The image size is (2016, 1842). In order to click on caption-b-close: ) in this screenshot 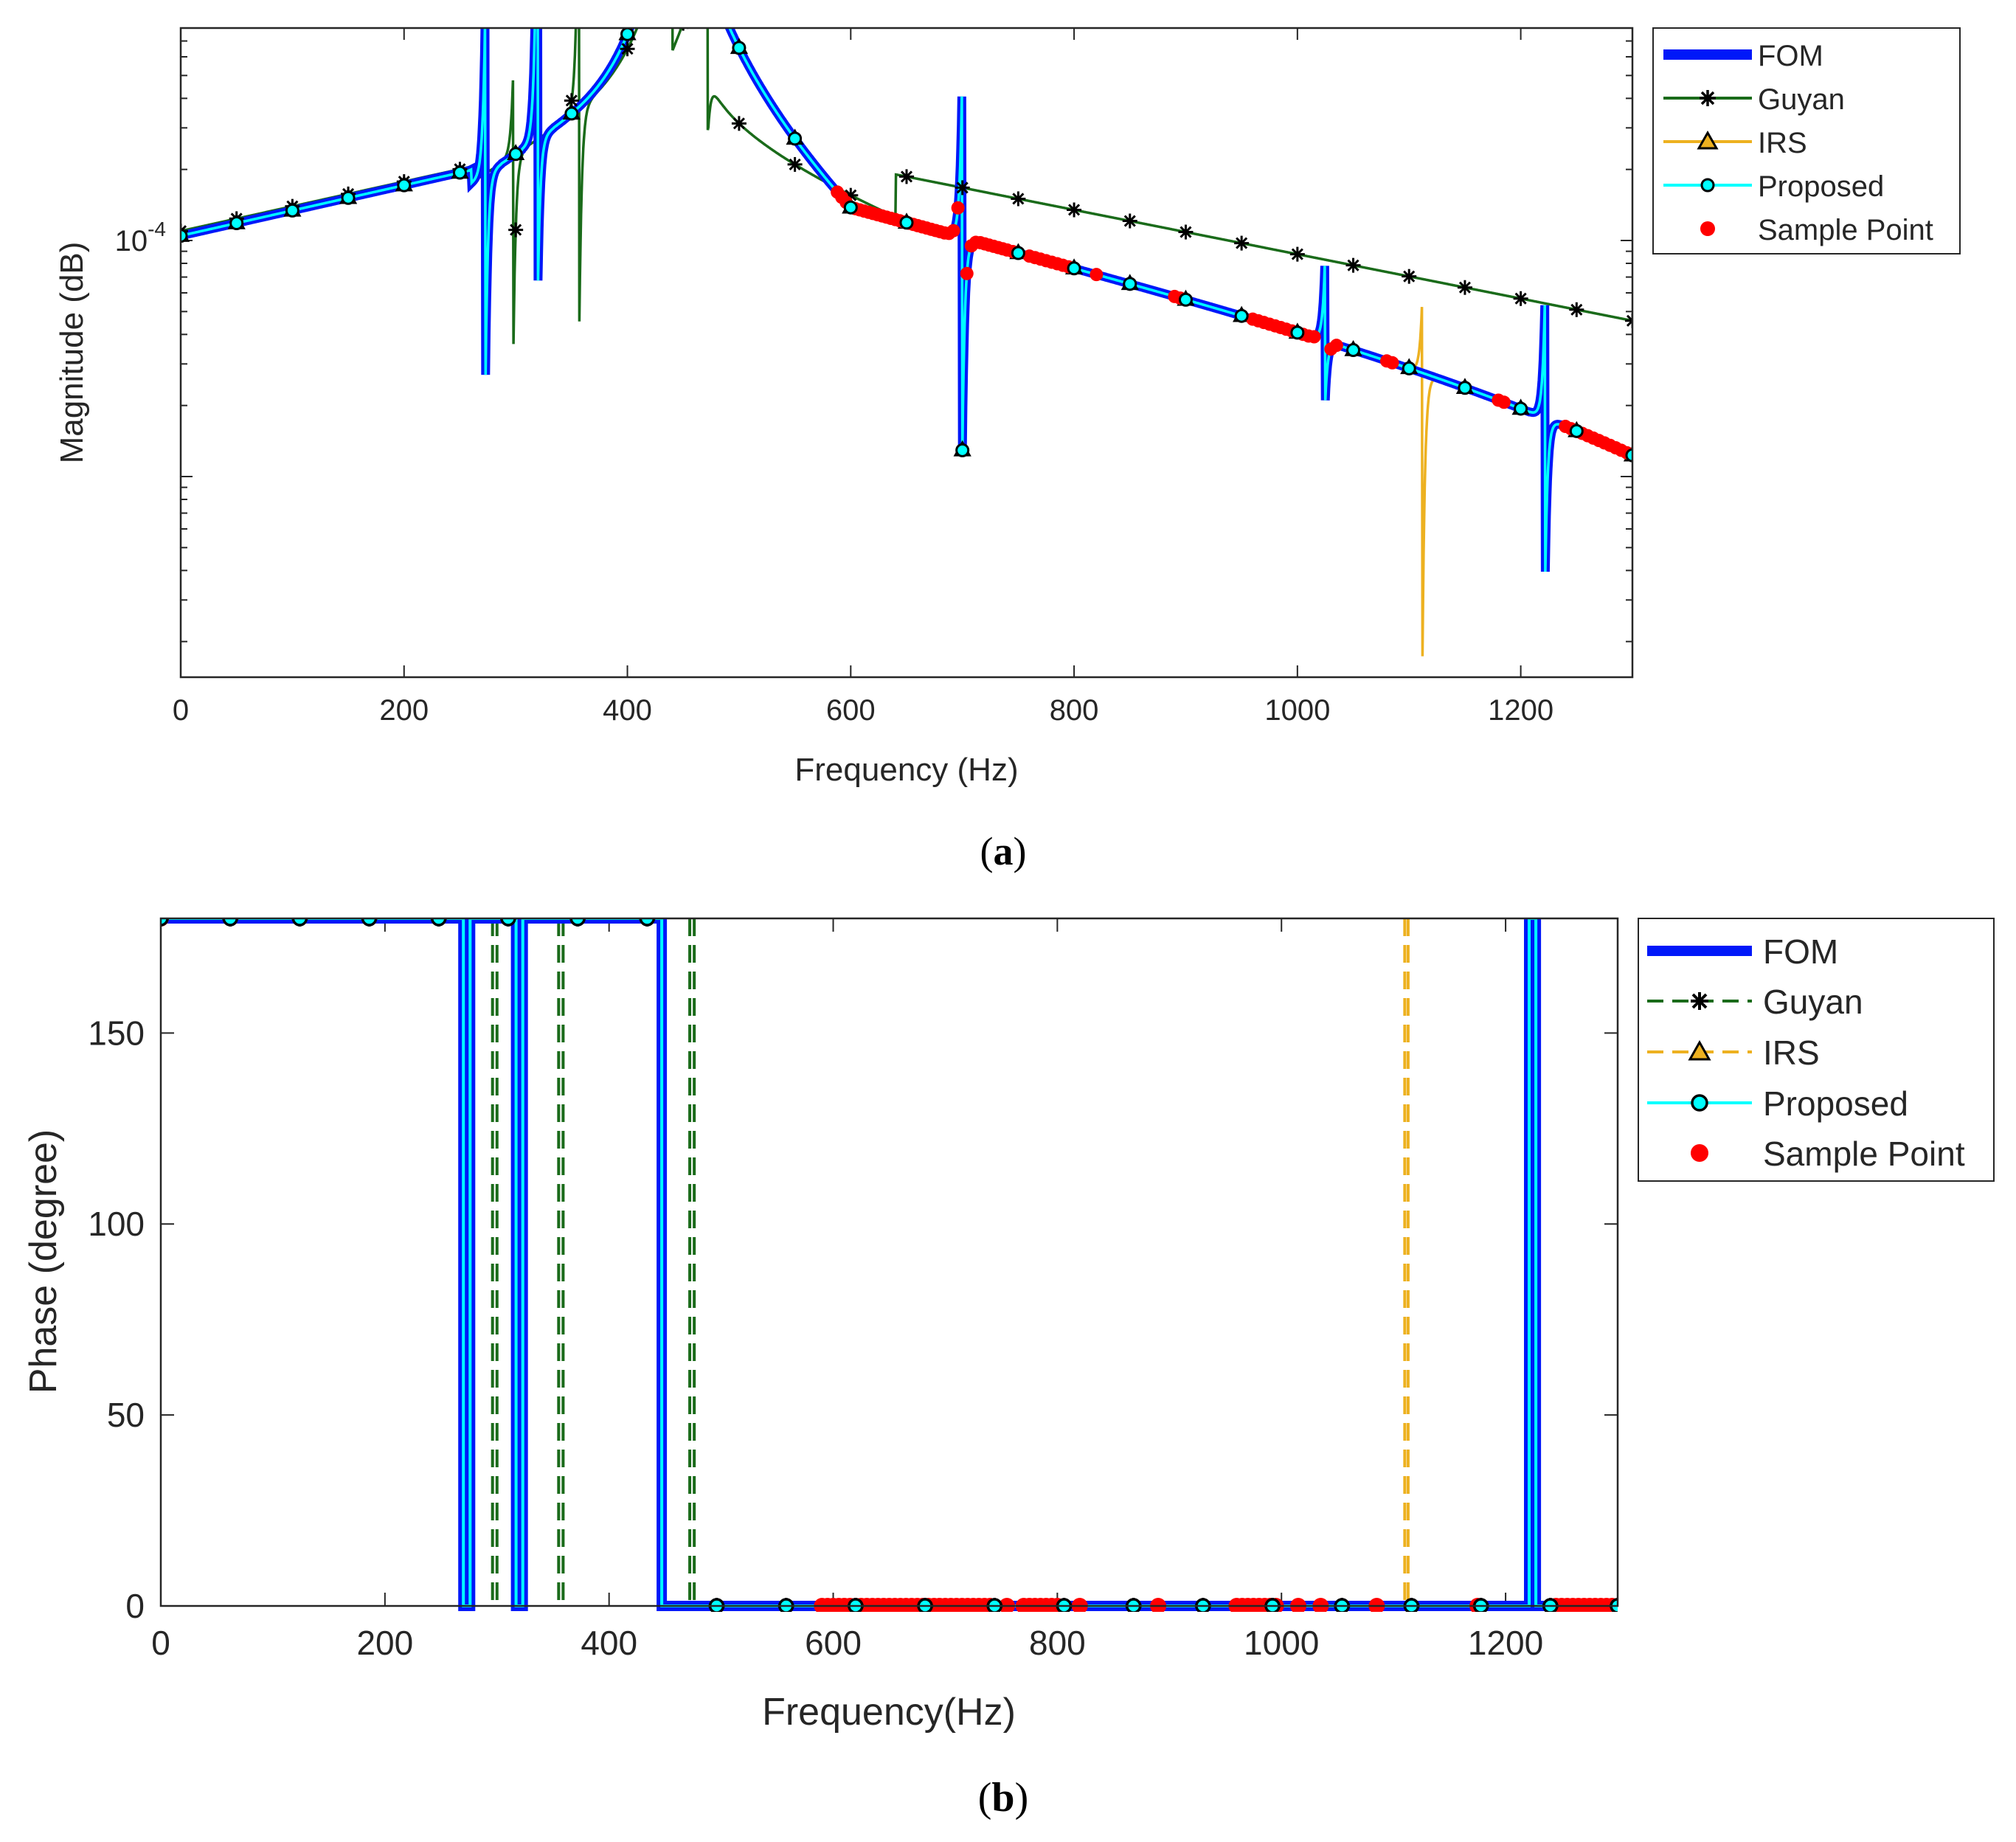, I will do `click(1022, 1798)`.